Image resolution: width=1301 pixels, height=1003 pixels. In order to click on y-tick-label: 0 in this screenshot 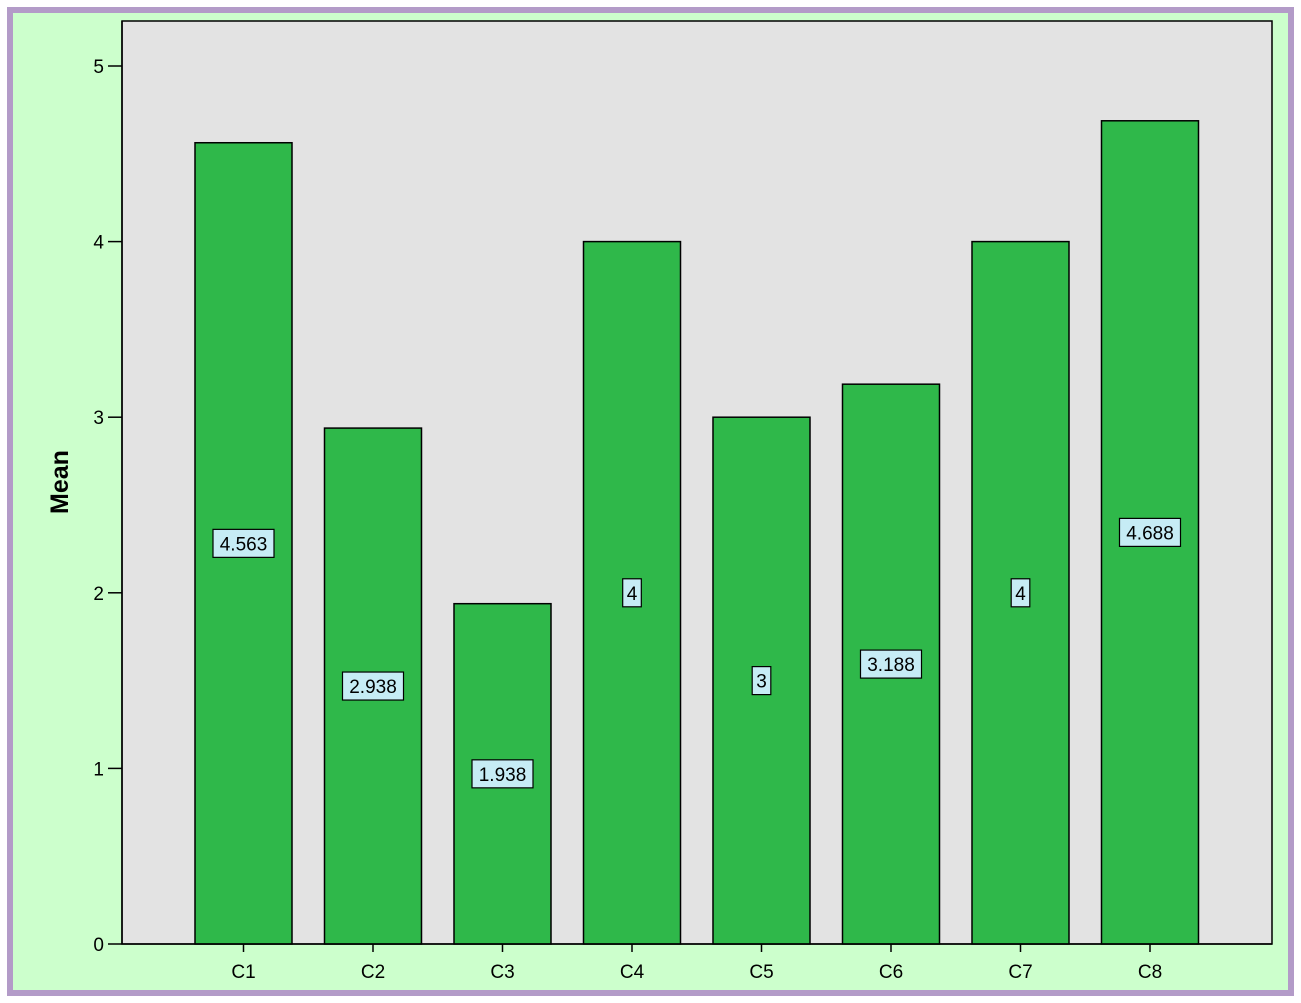, I will do `click(98, 945)`.